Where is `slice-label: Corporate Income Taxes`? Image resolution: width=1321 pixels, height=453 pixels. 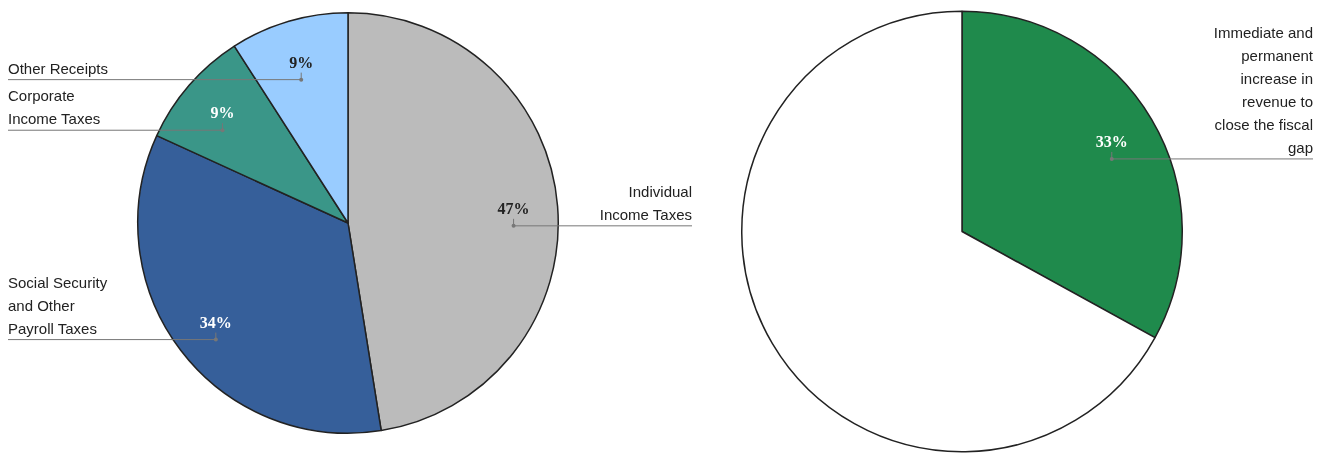
slice-label: Corporate Income Taxes is located at coordinates (54, 107).